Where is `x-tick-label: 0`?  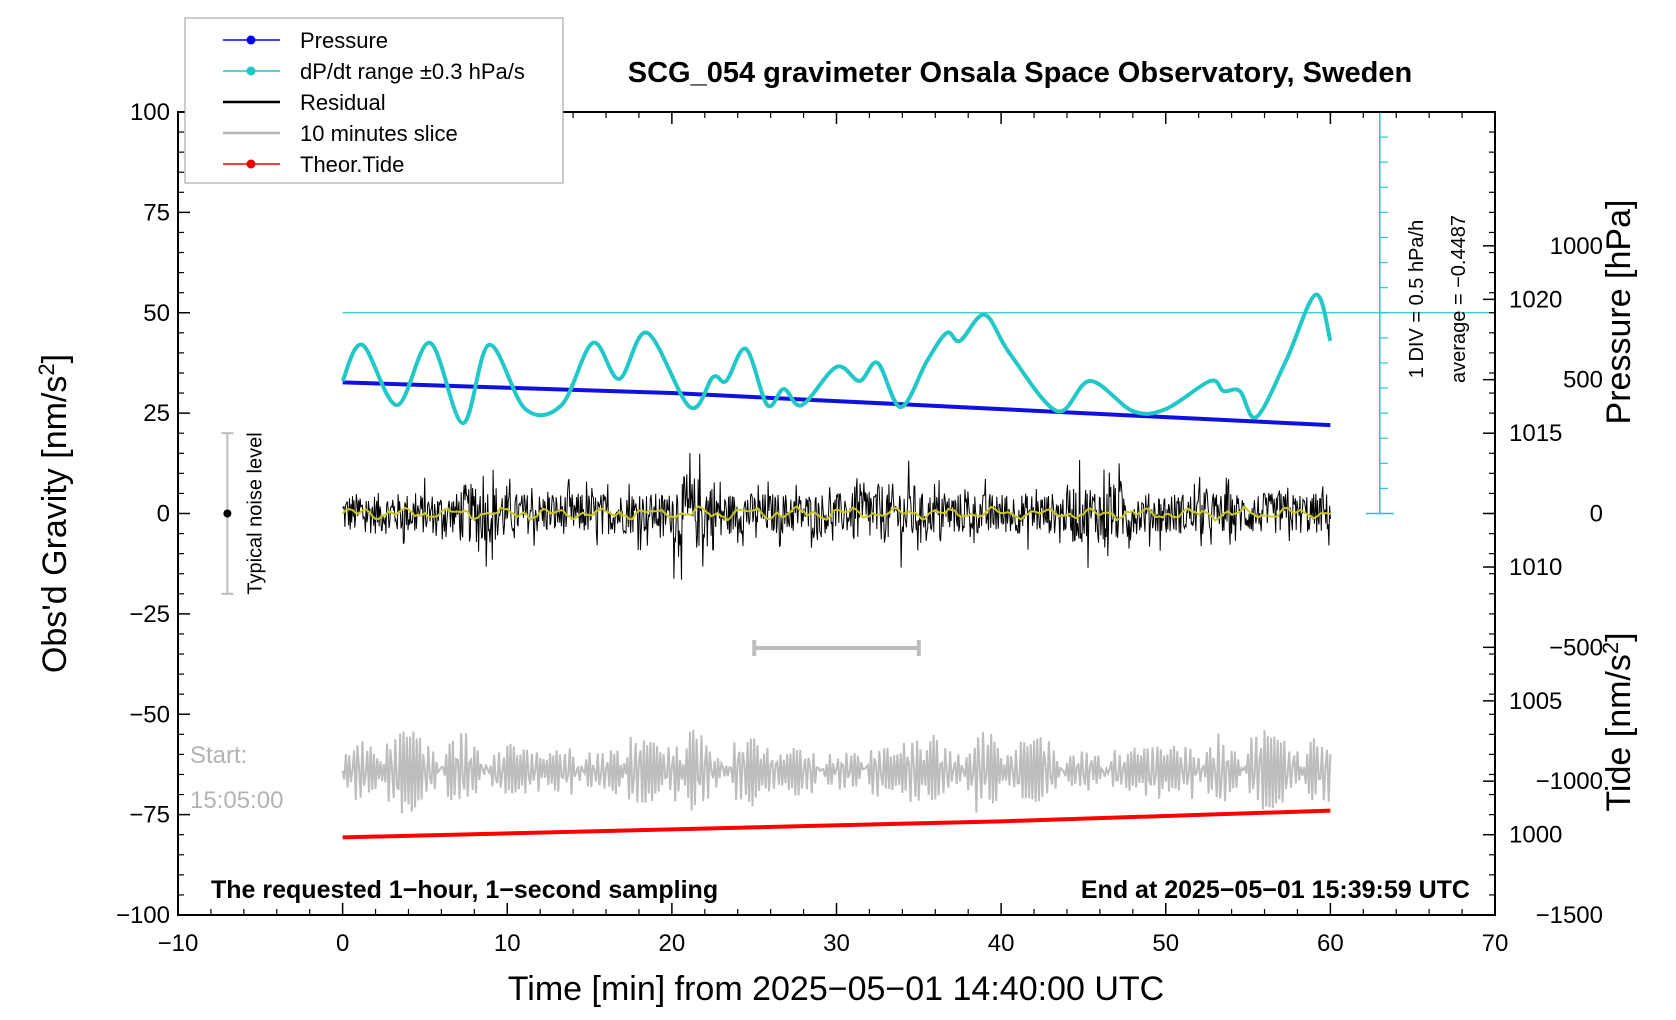 x-tick-label: 0 is located at coordinates (342, 943).